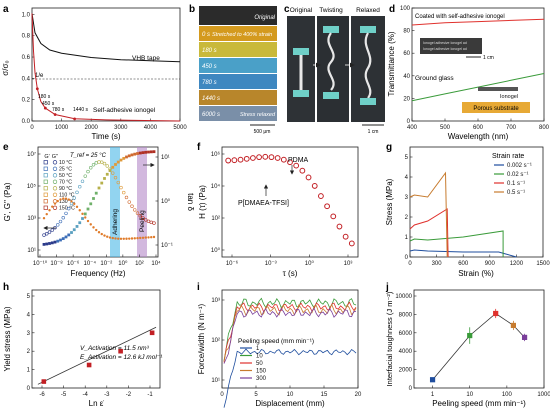 The width and height of the screenshot is (550, 417). What do you see at coordinates (387, 287) in the screenshot?
I see `panel-label-j: j` at bounding box center [387, 287].